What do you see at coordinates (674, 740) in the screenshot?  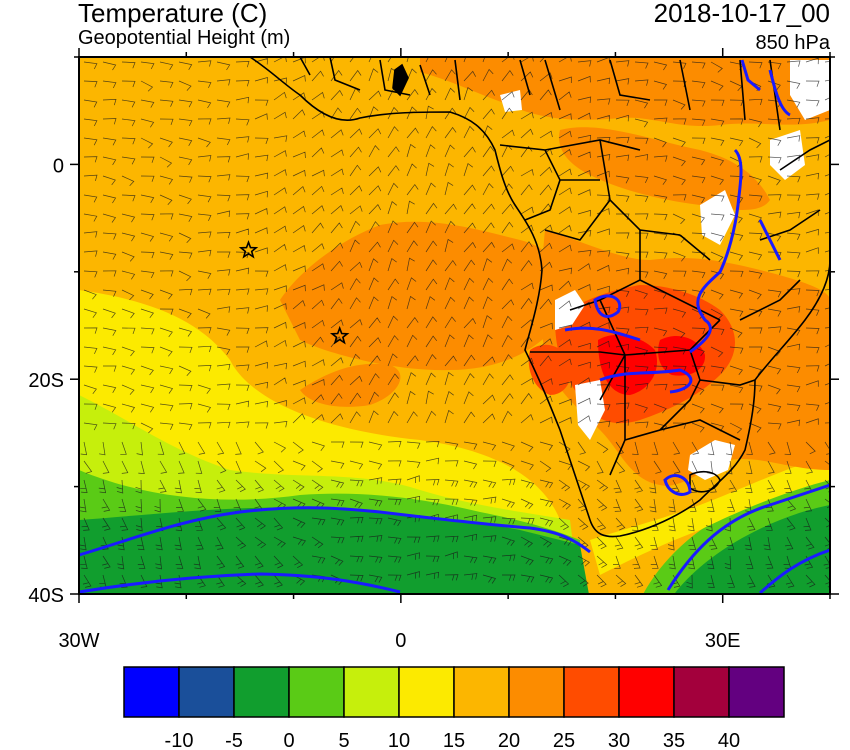 I see `colorbar-label: 35` at bounding box center [674, 740].